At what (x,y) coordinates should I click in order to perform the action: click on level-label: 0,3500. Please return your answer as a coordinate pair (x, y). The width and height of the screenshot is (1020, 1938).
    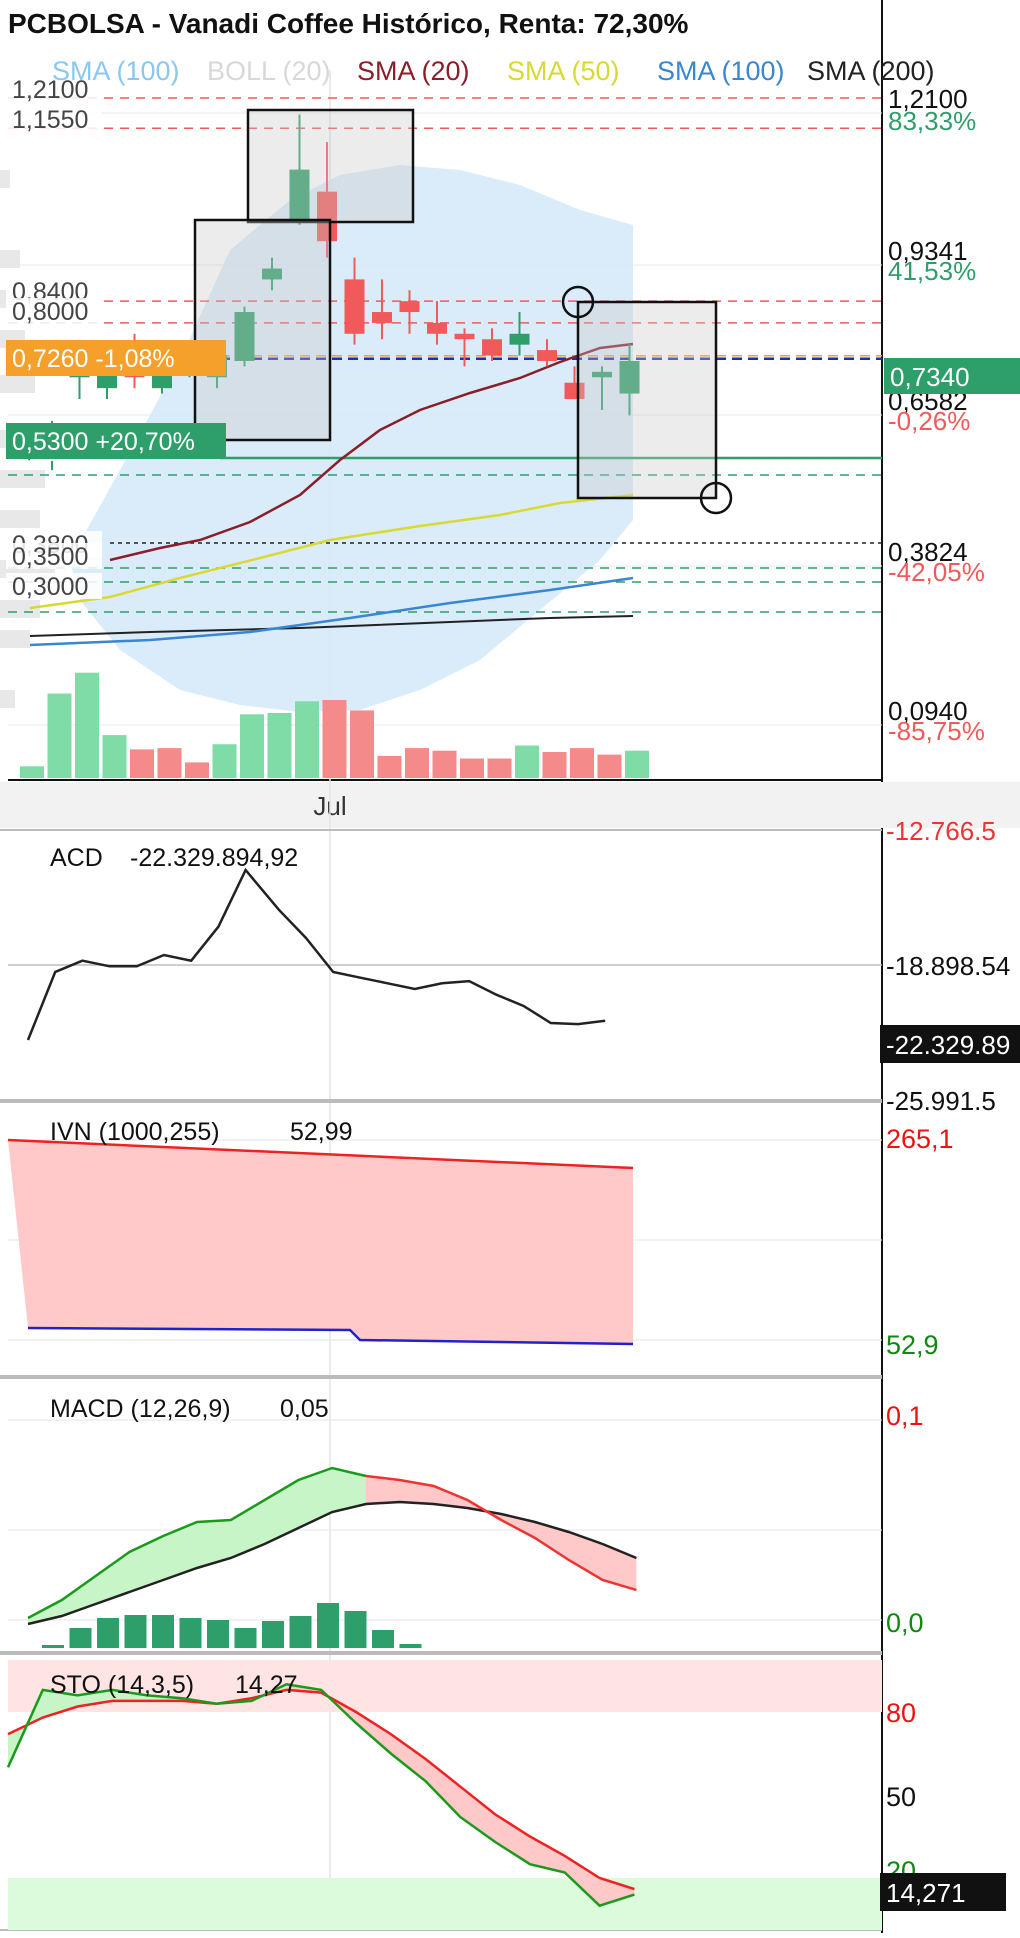
    Looking at the image, I should click on (50, 557).